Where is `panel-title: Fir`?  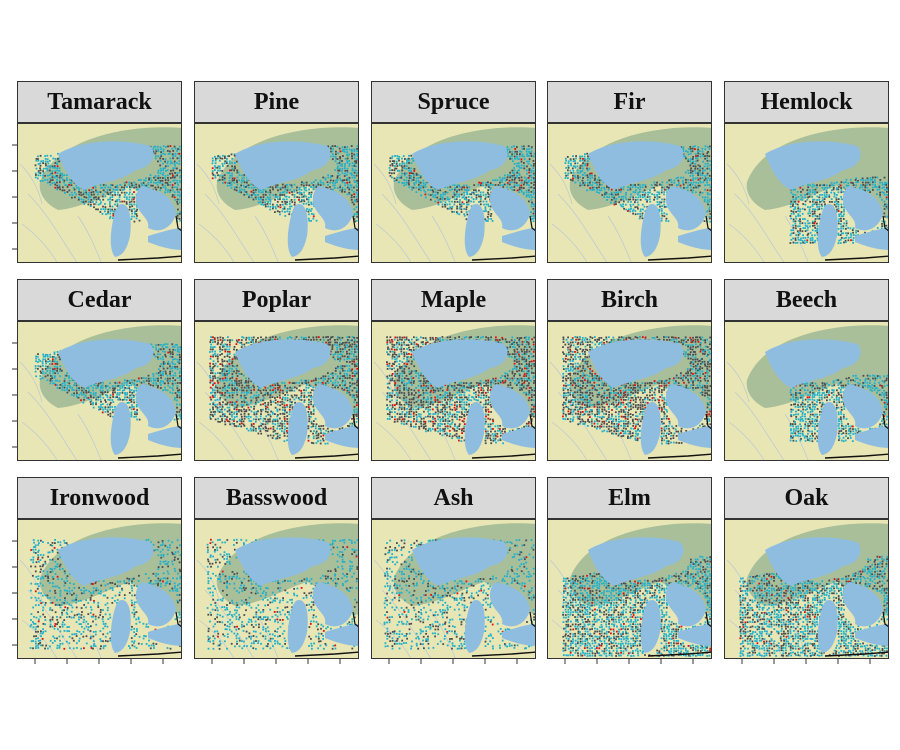 panel-title: Fir is located at coordinates (629, 102).